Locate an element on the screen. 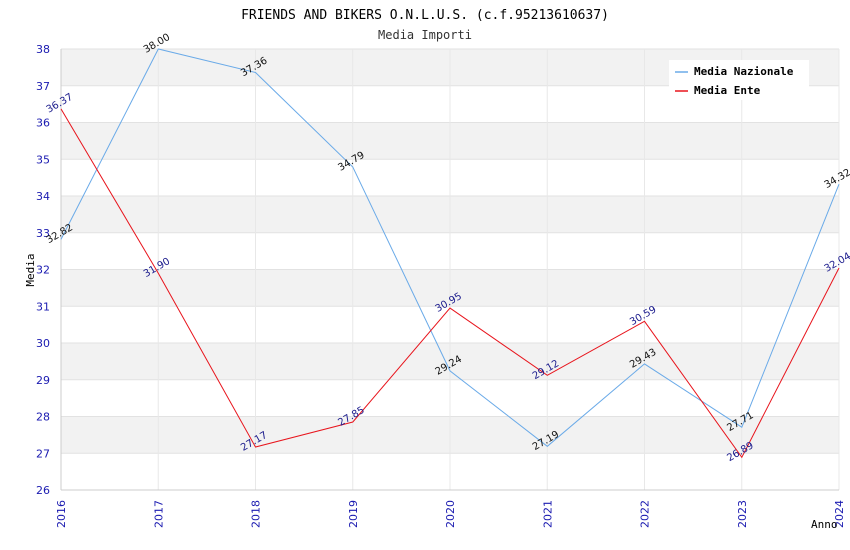  x-tick-label: 2022 is located at coordinates (645, 514).